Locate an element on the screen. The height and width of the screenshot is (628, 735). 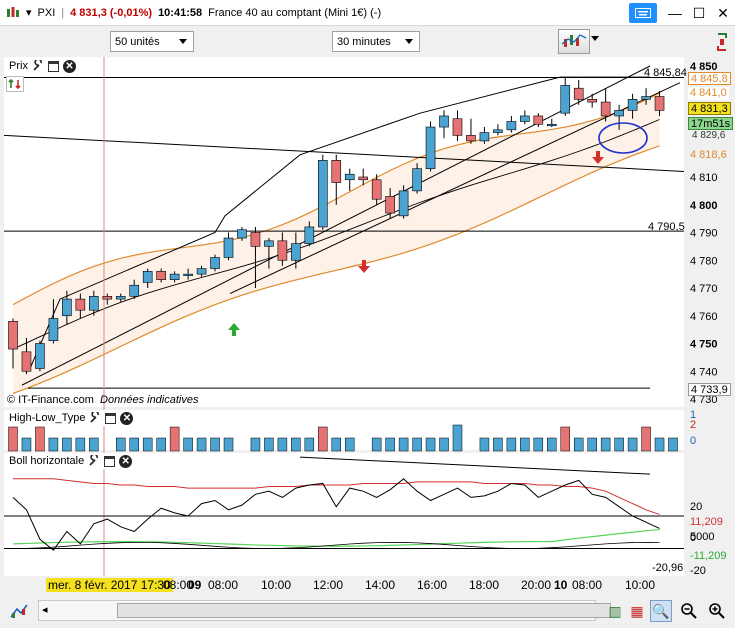
hl-label-2: 2 is located at coordinates (693, 425).